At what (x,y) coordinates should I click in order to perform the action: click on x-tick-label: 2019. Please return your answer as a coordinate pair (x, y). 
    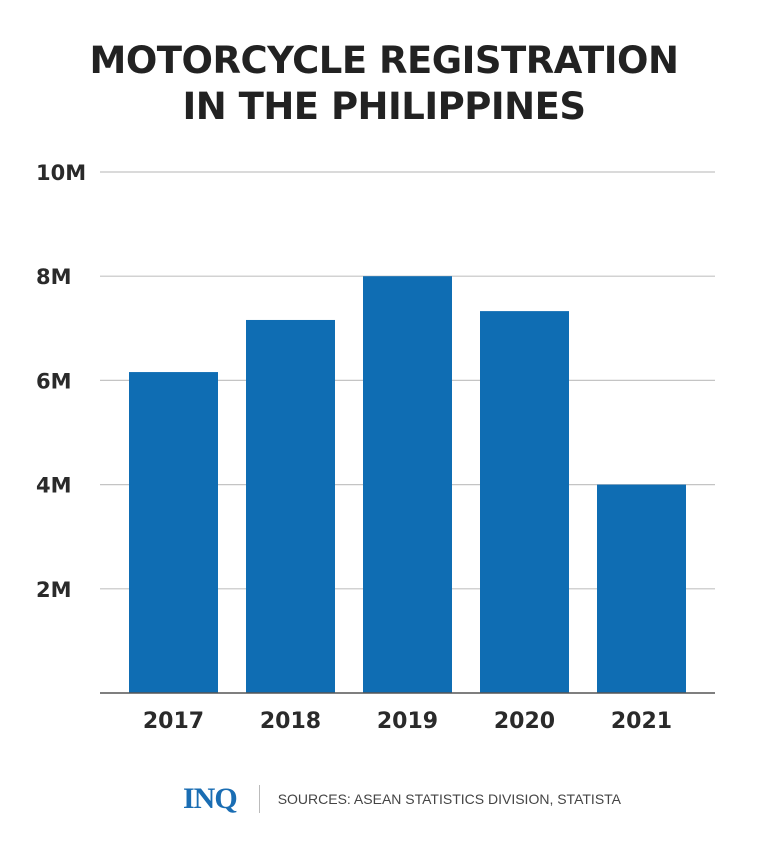
    Looking at the image, I should click on (407, 721).